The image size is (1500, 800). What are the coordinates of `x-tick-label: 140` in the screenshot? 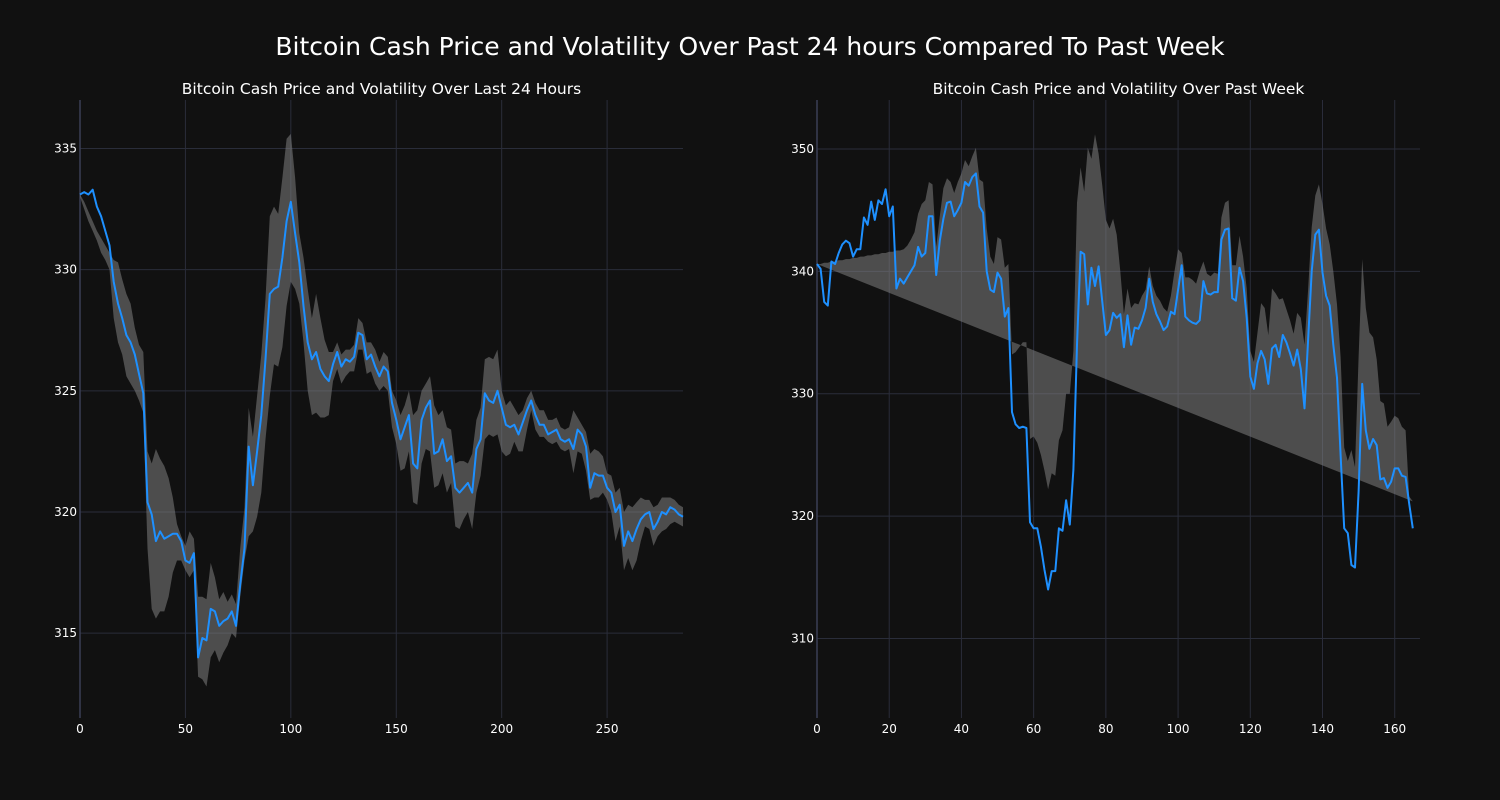 It's located at (1322, 729).